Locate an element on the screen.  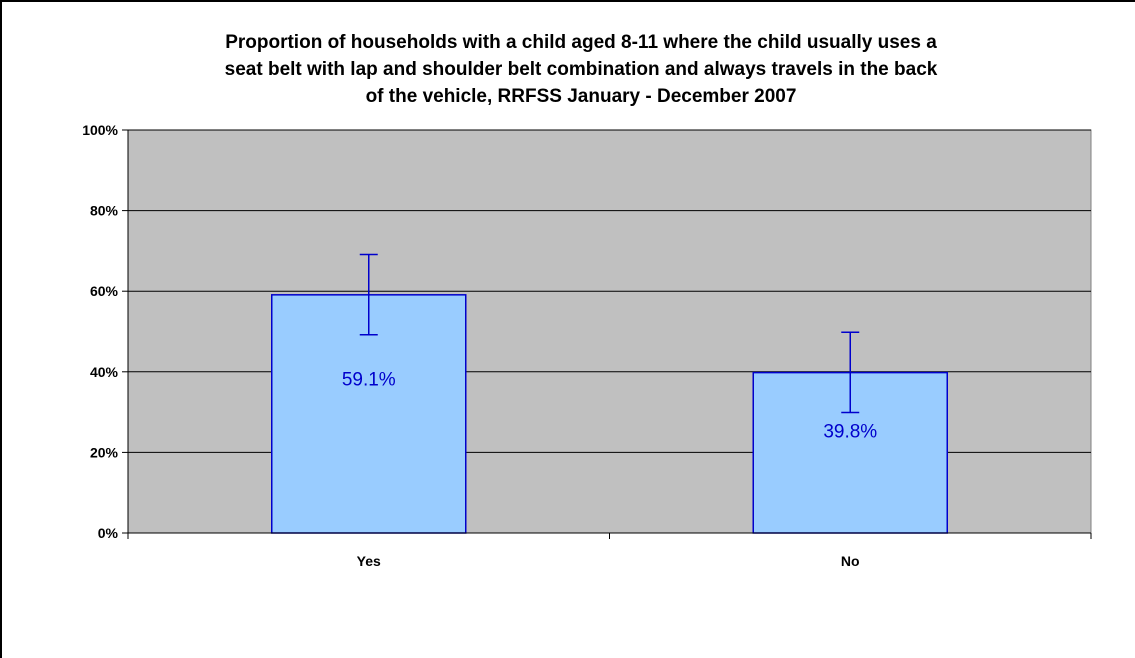
y-axis-tick-labels: 0% 20% 40% 60% 80% 100% is located at coordinates (100, 331).